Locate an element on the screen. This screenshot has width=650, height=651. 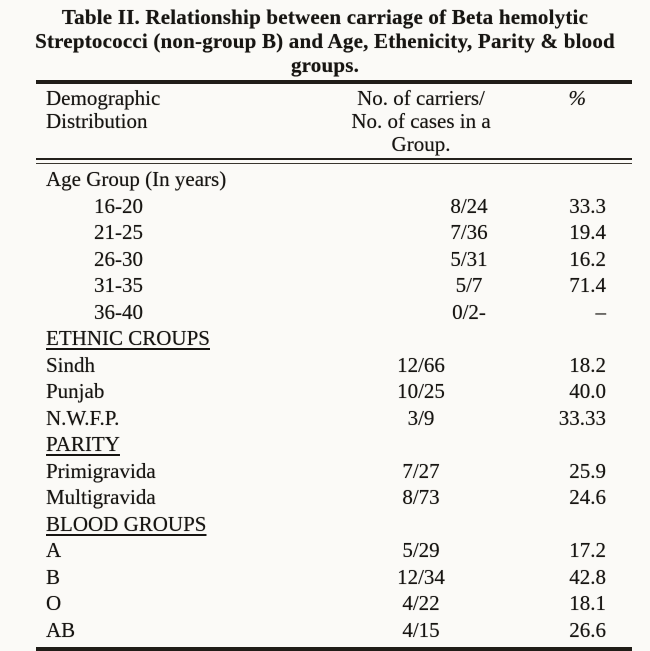
table-header-rule is located at coordinates (334, 161).